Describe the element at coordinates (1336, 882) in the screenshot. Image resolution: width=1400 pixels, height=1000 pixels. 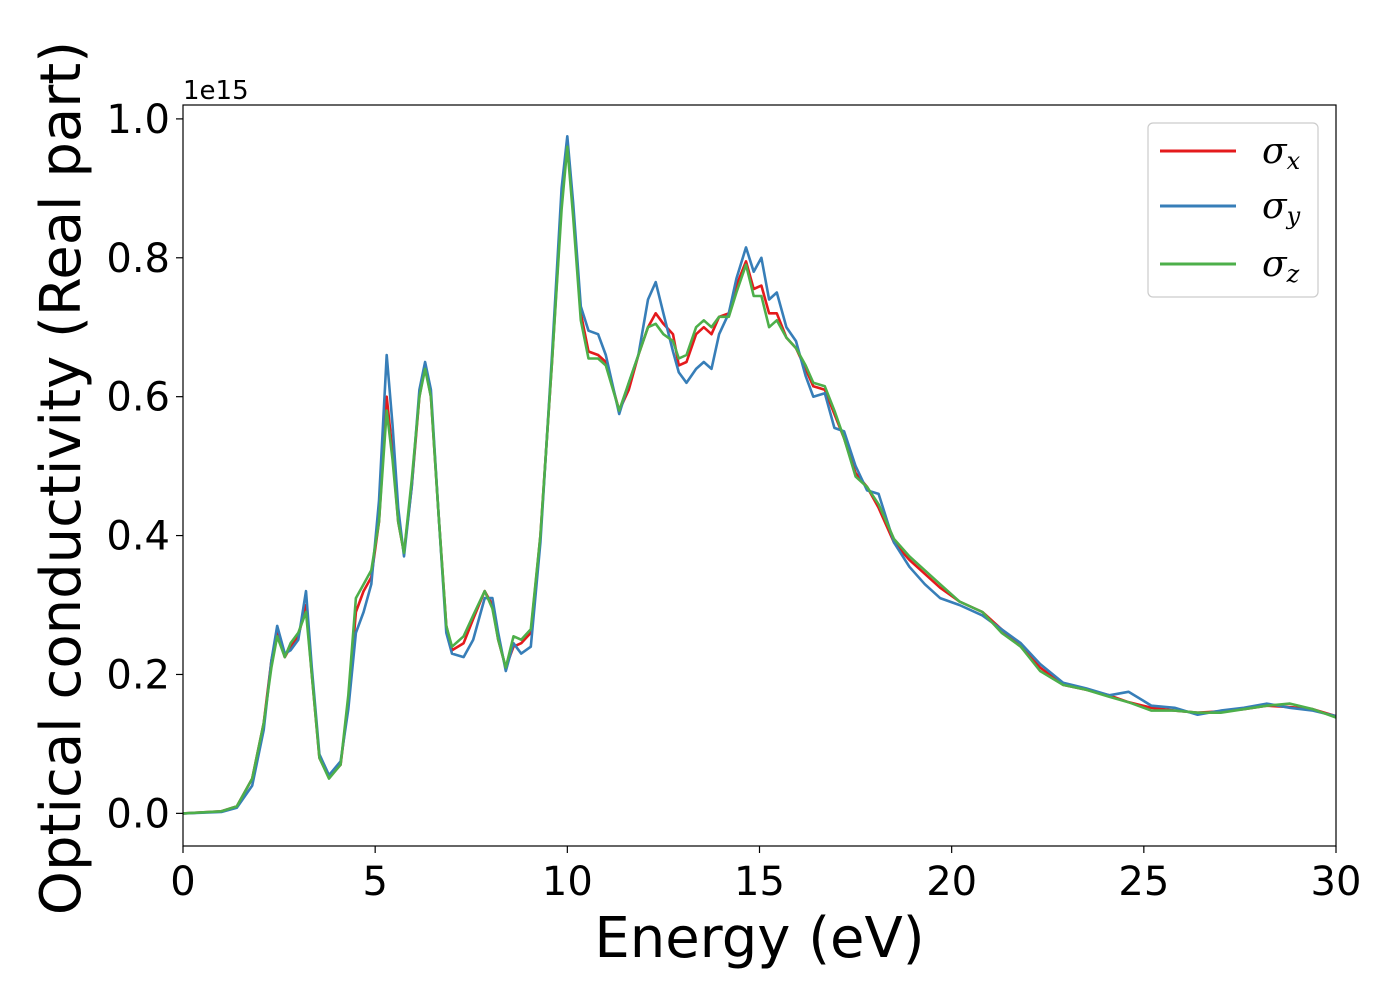
I see `x-tick-label: 30` at that location.